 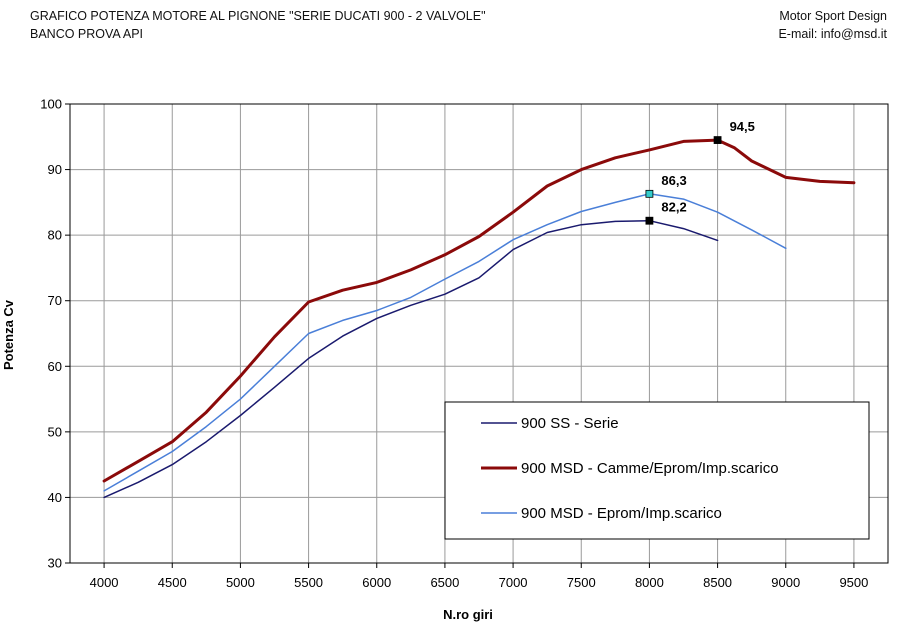 I want to click on x-tick-label: 4000, so click(x=104, y=582).